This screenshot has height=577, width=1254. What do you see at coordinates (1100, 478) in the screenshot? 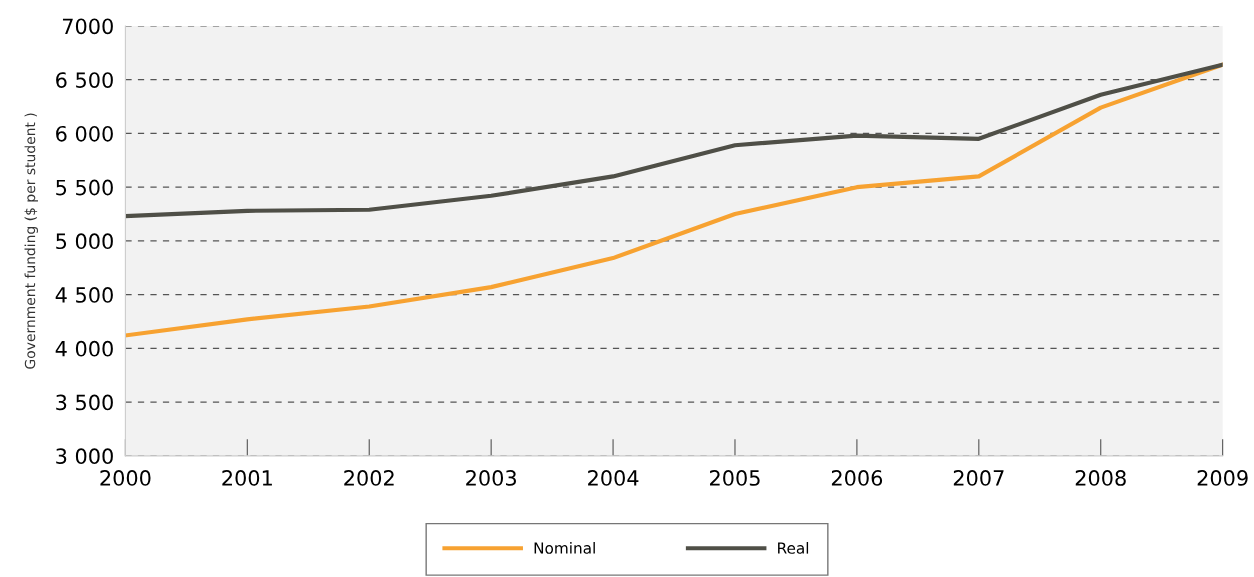
I see `x-tick-label: 2008` at bounding box center [1100, 478].